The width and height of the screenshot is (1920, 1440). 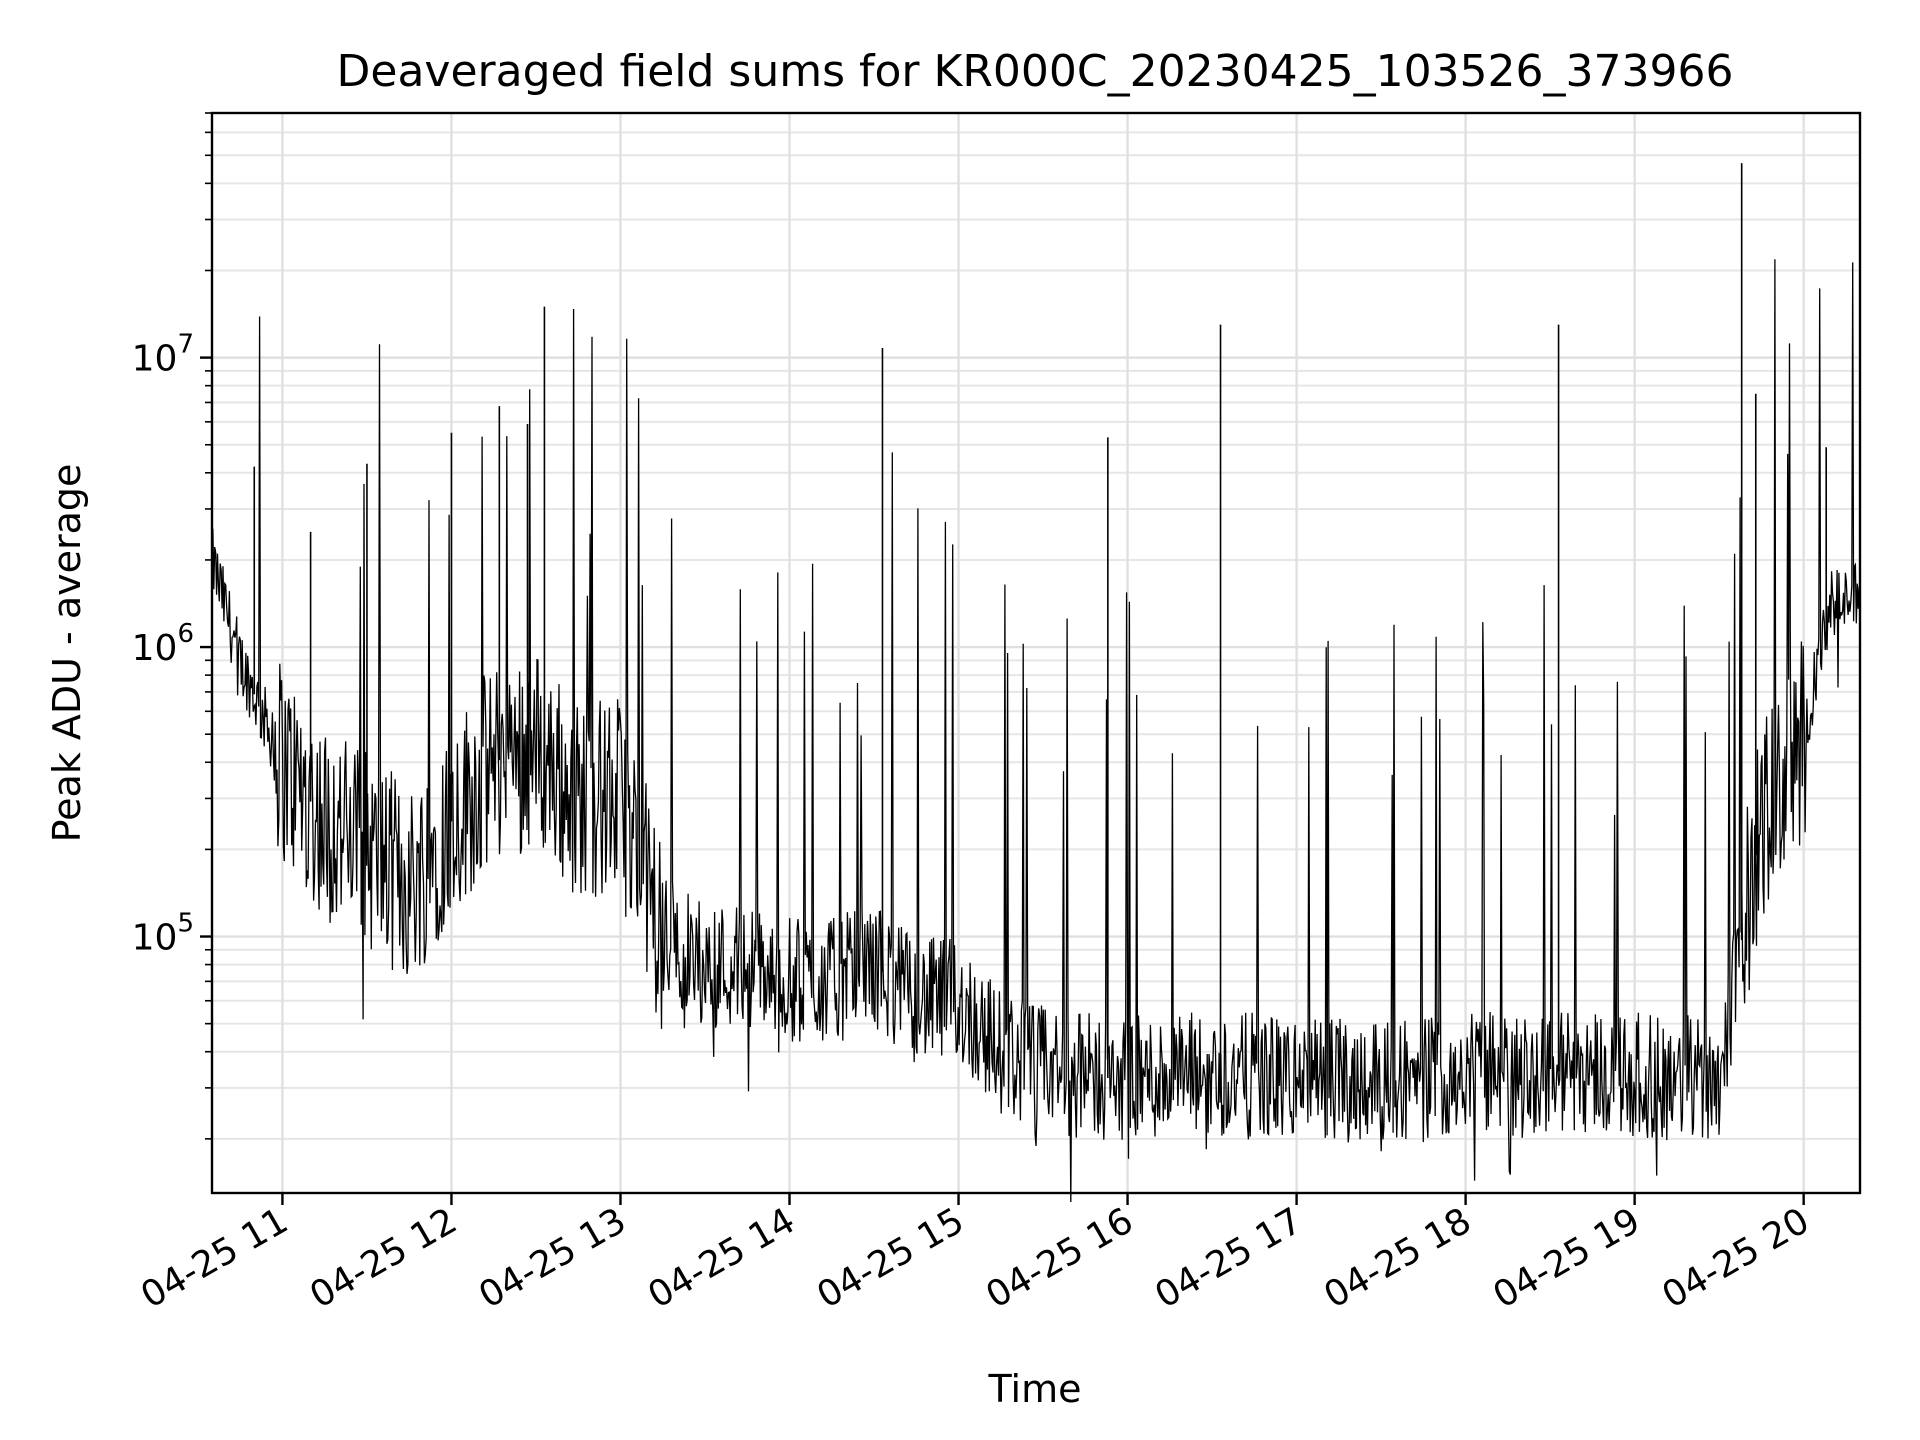 What do you see at coordinates (1035, 1389) in the screenshot?
I see `x-axis-label: Time` at bounding box center [1035, 1389].